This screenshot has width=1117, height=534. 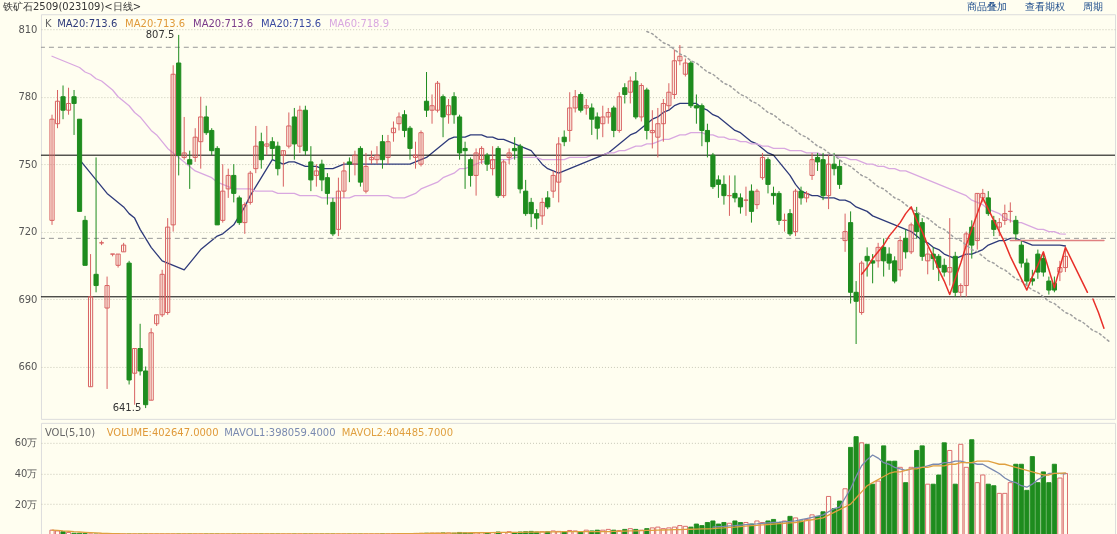 What do you see at coordinates (28, 164) in the screenshot?
I see `y-tick-label: 750` at bounding box center [28, 164].